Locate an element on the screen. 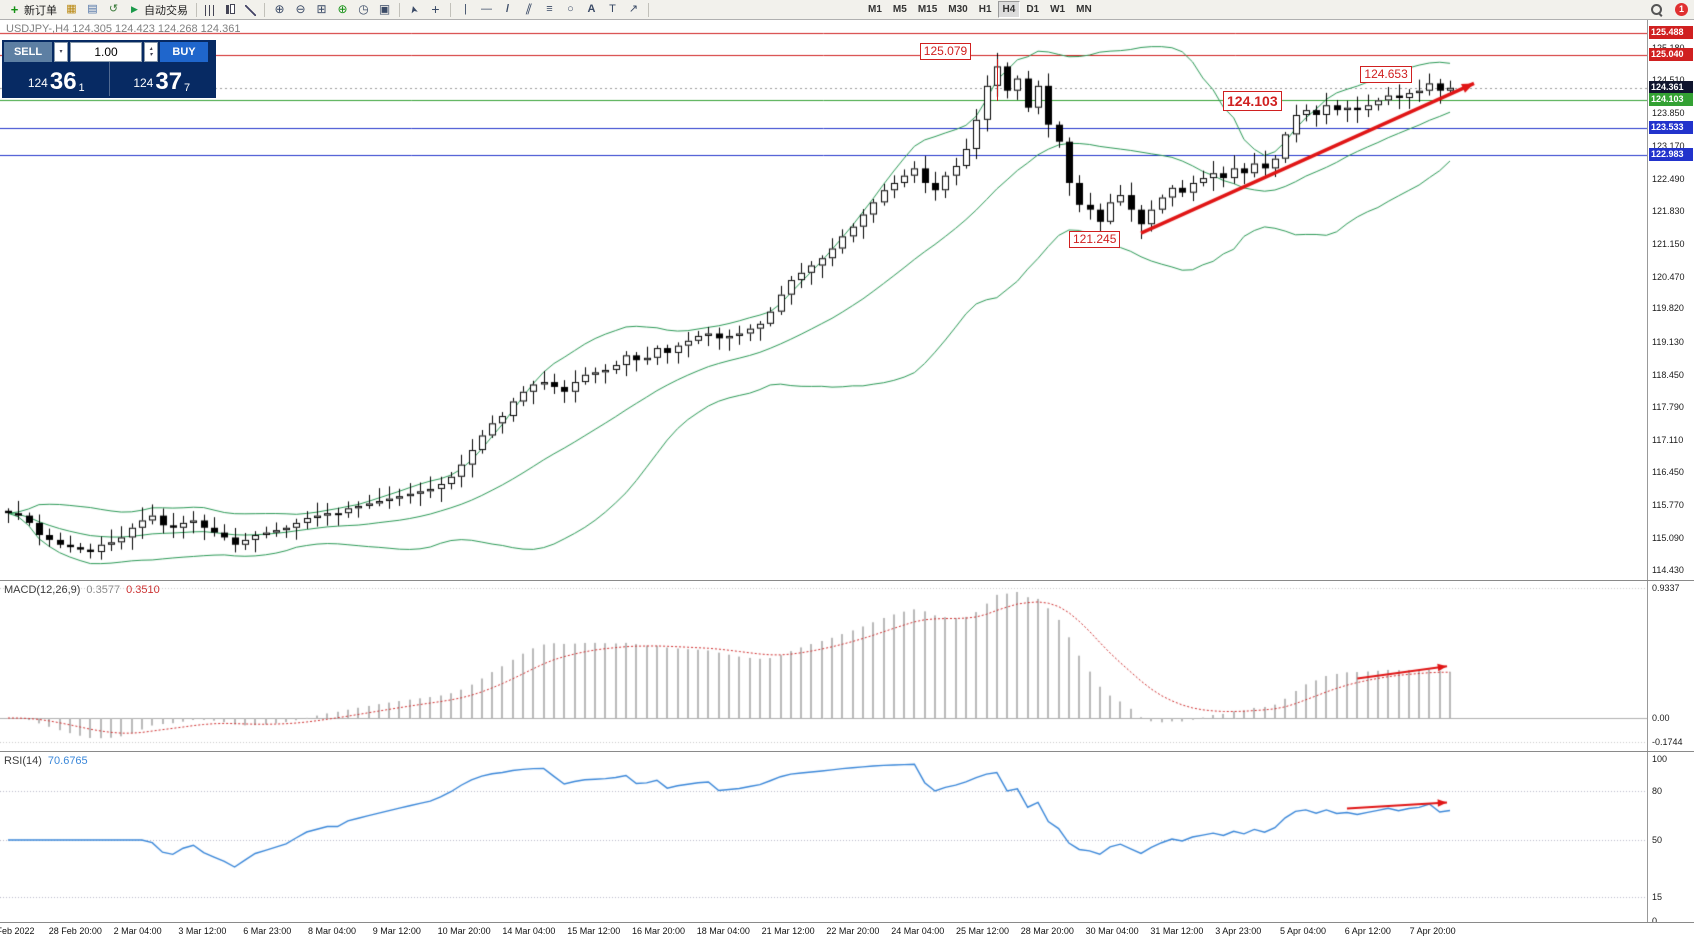 This screenshot has height=939, width=1694. sell-price: 124 36 1 is located at coordinates (57, 79).